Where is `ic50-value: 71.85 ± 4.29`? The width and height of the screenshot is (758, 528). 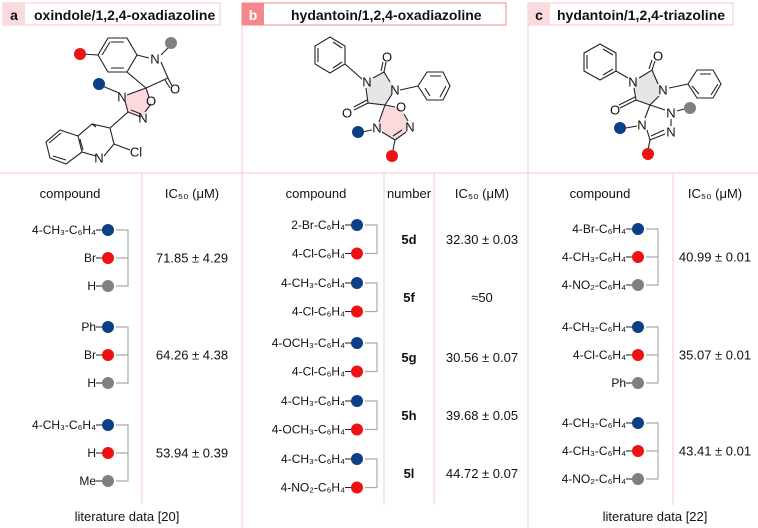 ic50-value: 71.85 ± 4.29 is located at coordinates (192, 258).